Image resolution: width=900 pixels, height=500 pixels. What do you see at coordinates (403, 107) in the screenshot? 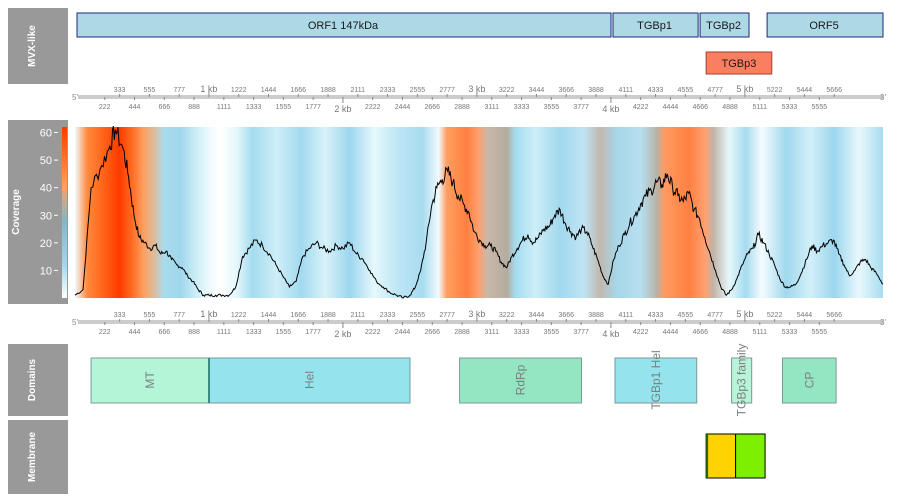
I see `ruler-tick-label: 2444` at bounding box center [403, 107].